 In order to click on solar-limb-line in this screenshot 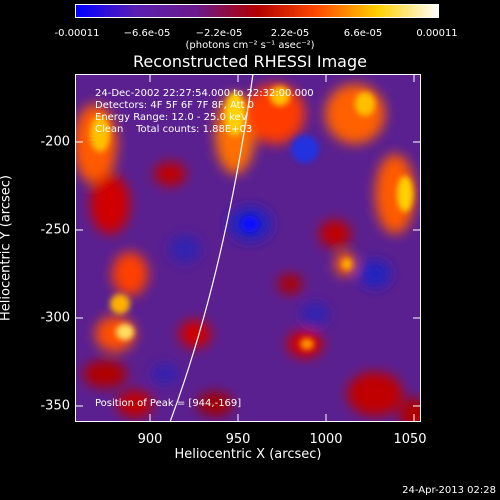, I will do `click(211, 248)`.